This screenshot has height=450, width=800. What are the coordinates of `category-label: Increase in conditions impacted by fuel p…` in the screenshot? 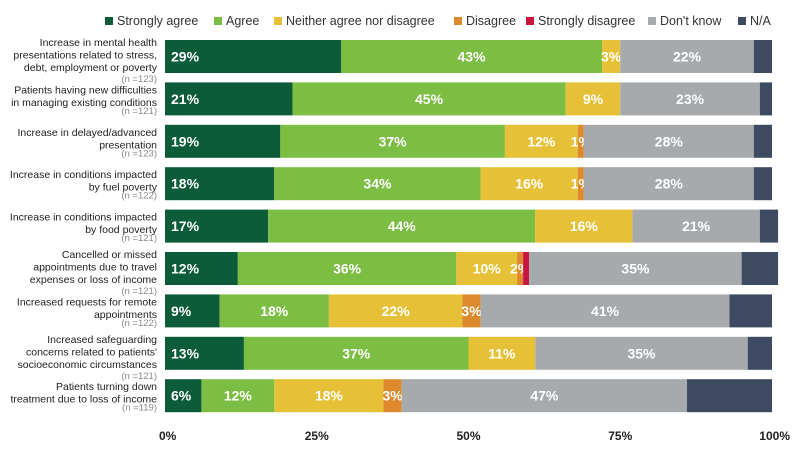 It's located at (84, 181).